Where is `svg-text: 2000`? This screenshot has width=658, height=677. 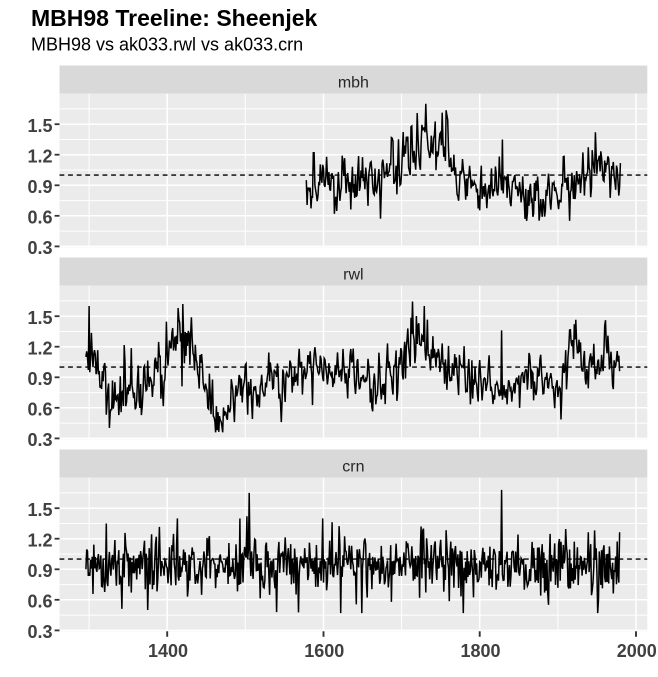 svg-text: 2000 is located at coordinates (637, 651).